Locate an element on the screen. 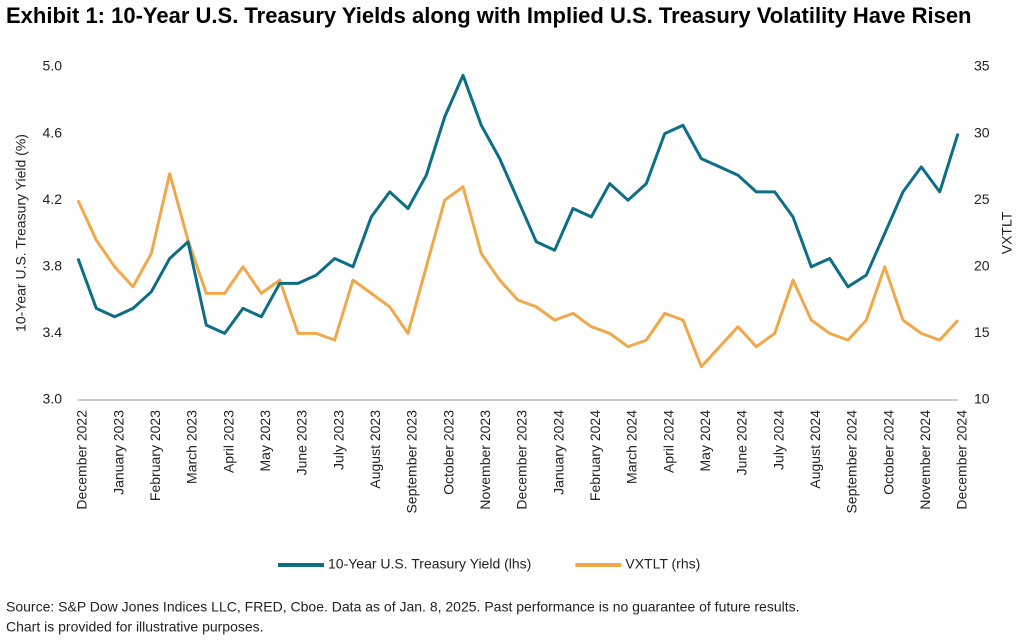  legend-label: VXTLT (rhs) is located at coordinates (662, 564).